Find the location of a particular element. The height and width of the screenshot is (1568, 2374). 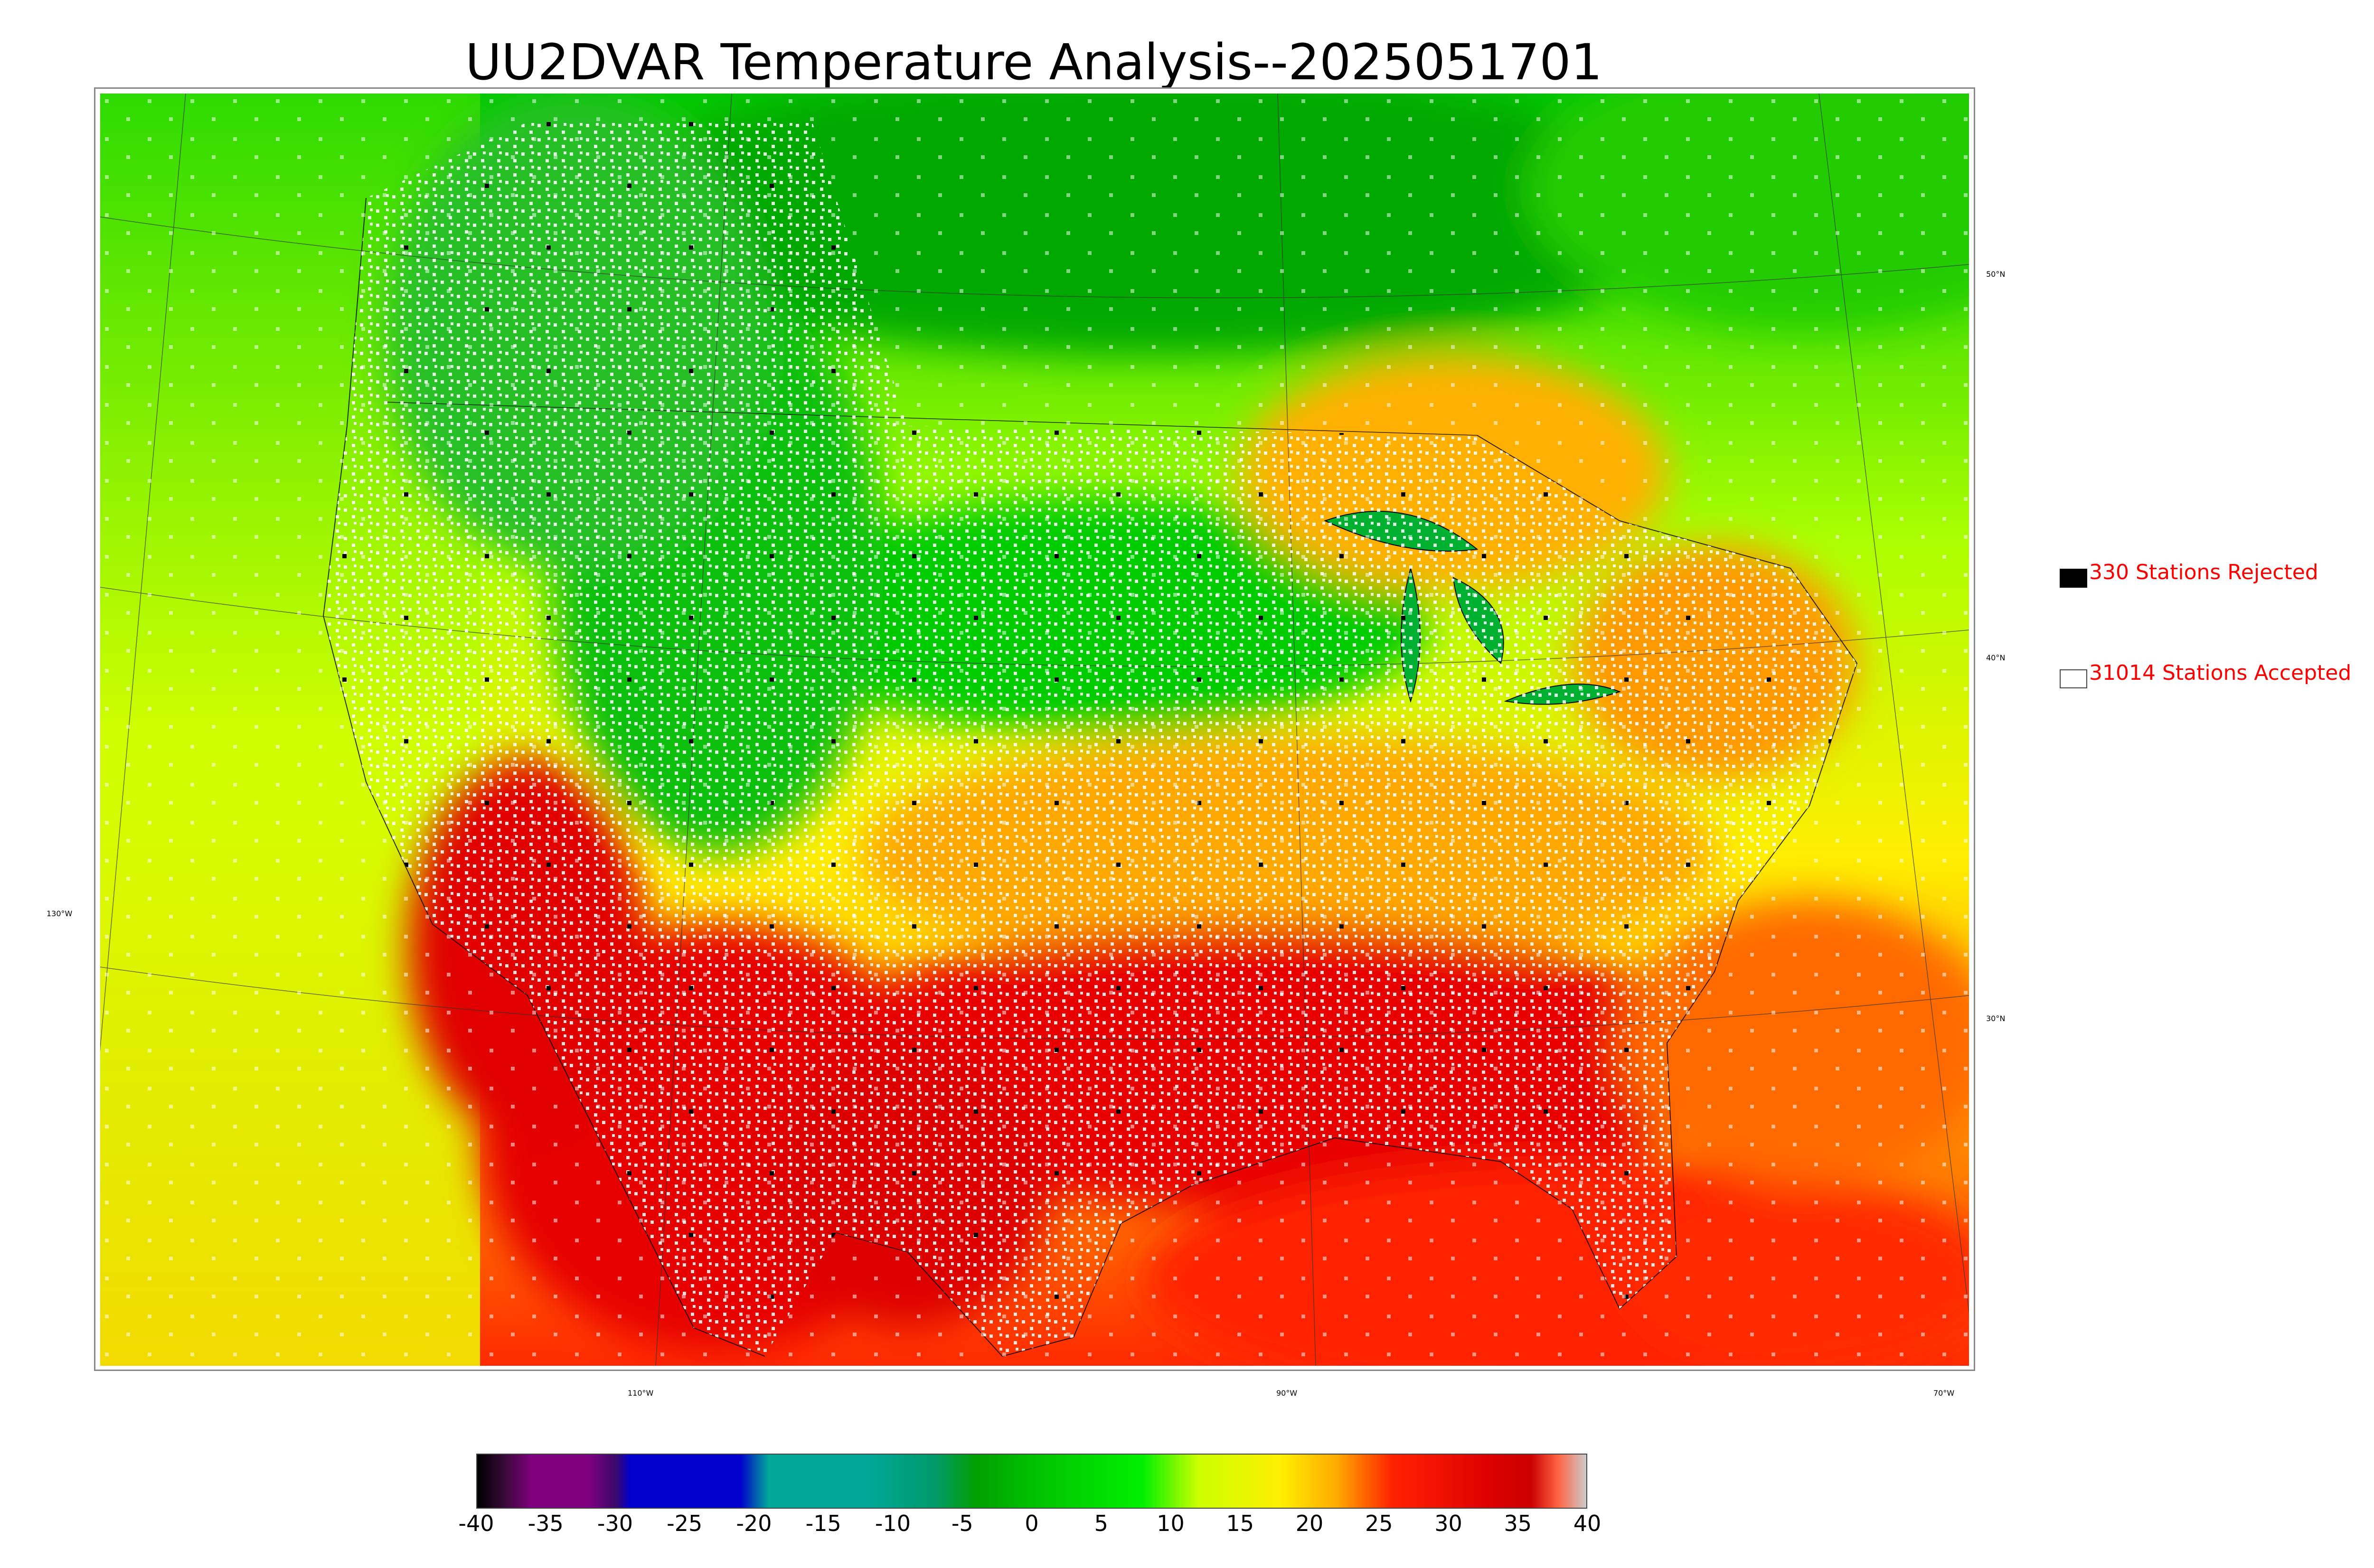

rejected-legend-swatch is located at coordinates (2073, 578).